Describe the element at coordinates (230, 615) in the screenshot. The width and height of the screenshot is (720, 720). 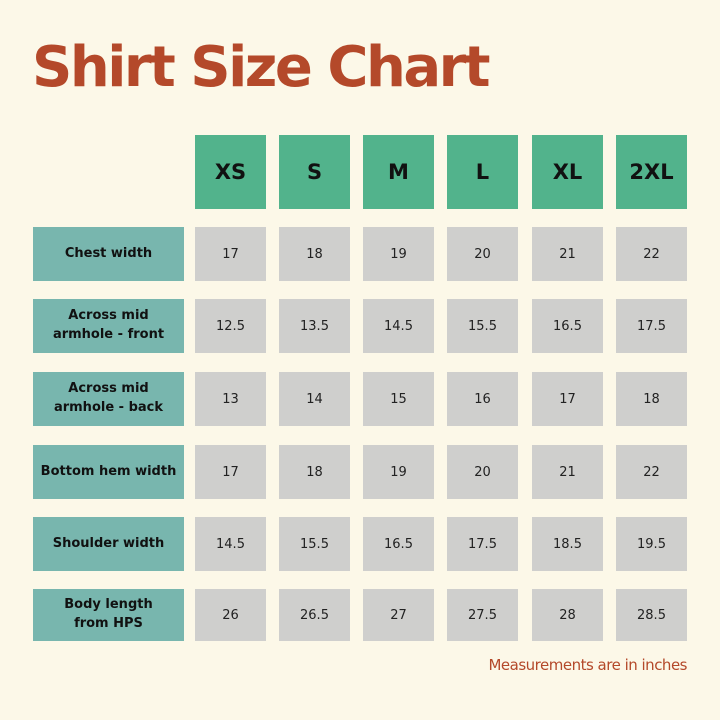
I see `table-cell: 26` at that location.